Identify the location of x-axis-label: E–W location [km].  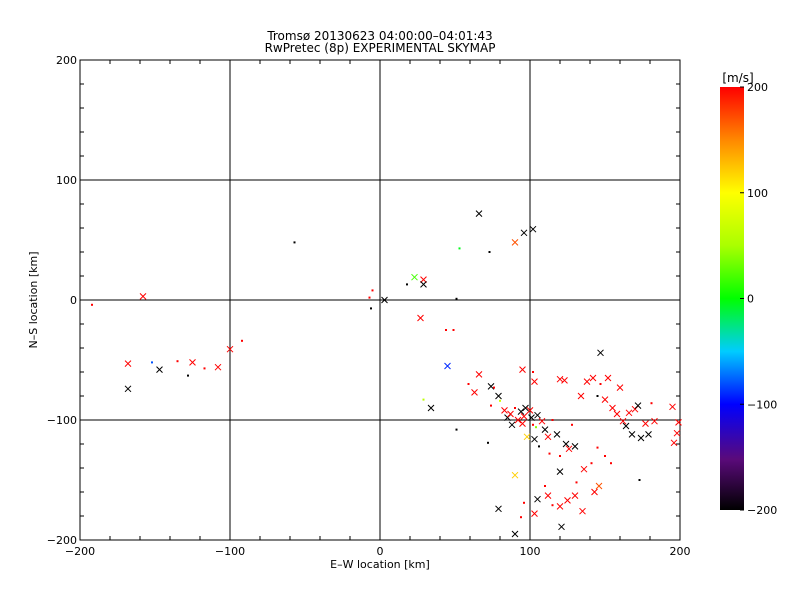
(380, 564).